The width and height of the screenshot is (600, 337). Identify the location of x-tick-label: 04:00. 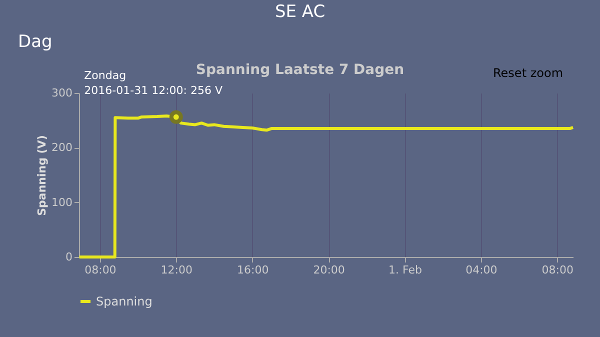
(482, 270).